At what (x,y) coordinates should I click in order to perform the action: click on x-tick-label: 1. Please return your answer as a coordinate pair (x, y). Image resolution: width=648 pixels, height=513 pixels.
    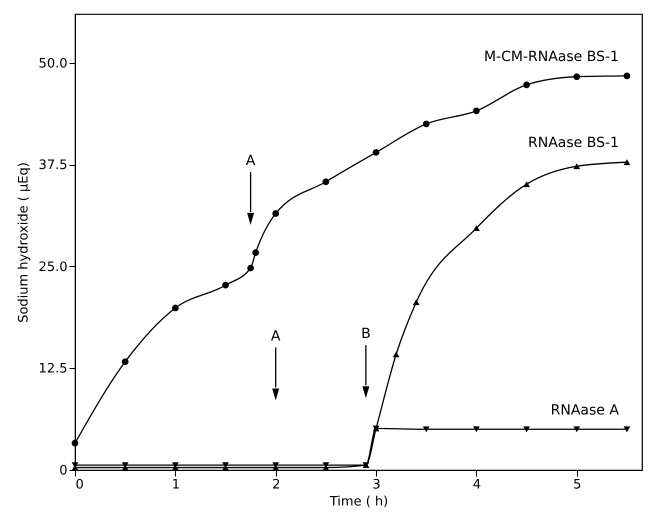
    Looking at the image, I should click on (176, 485).